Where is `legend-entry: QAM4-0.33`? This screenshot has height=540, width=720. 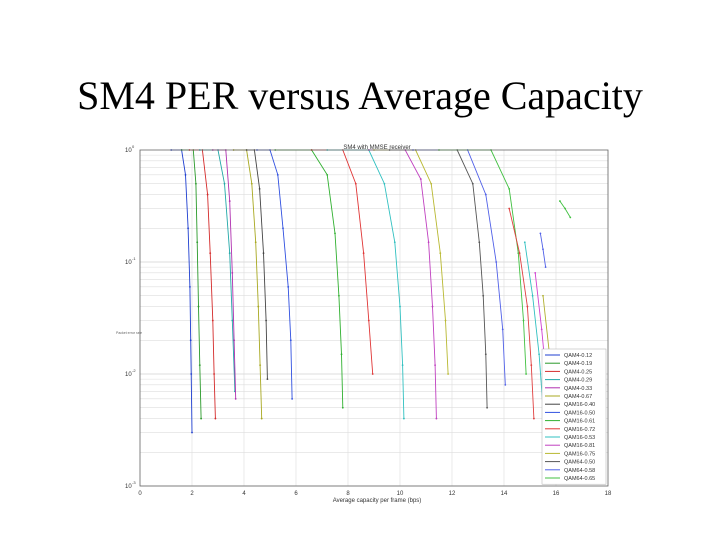
legend-entry: QAM4-0.33 is located at coordinates (578, 389).